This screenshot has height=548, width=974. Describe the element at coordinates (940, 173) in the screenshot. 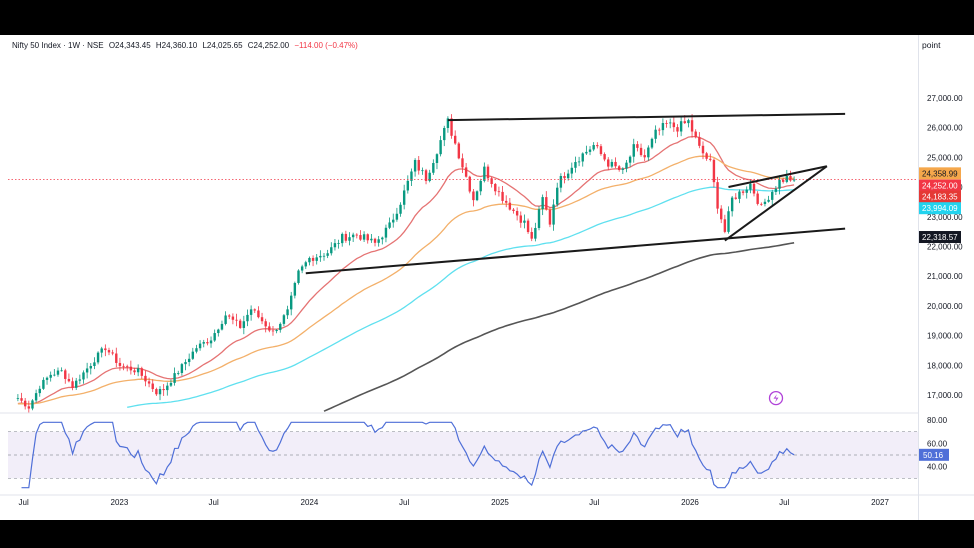

I see `price-badge-label: 24,358.99` at that location.